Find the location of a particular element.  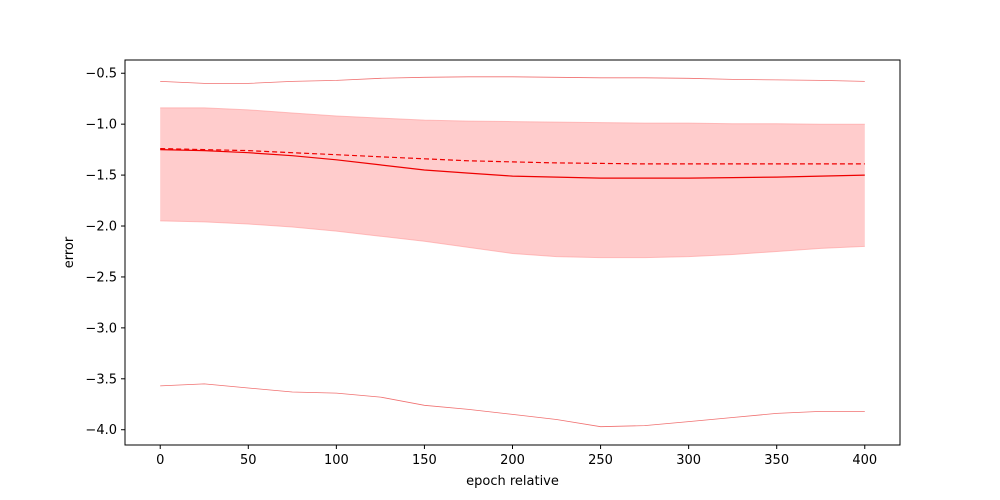

x-axis: 0 50 100 150 200 250 300 350 400 is located at coordinates (516, 456).